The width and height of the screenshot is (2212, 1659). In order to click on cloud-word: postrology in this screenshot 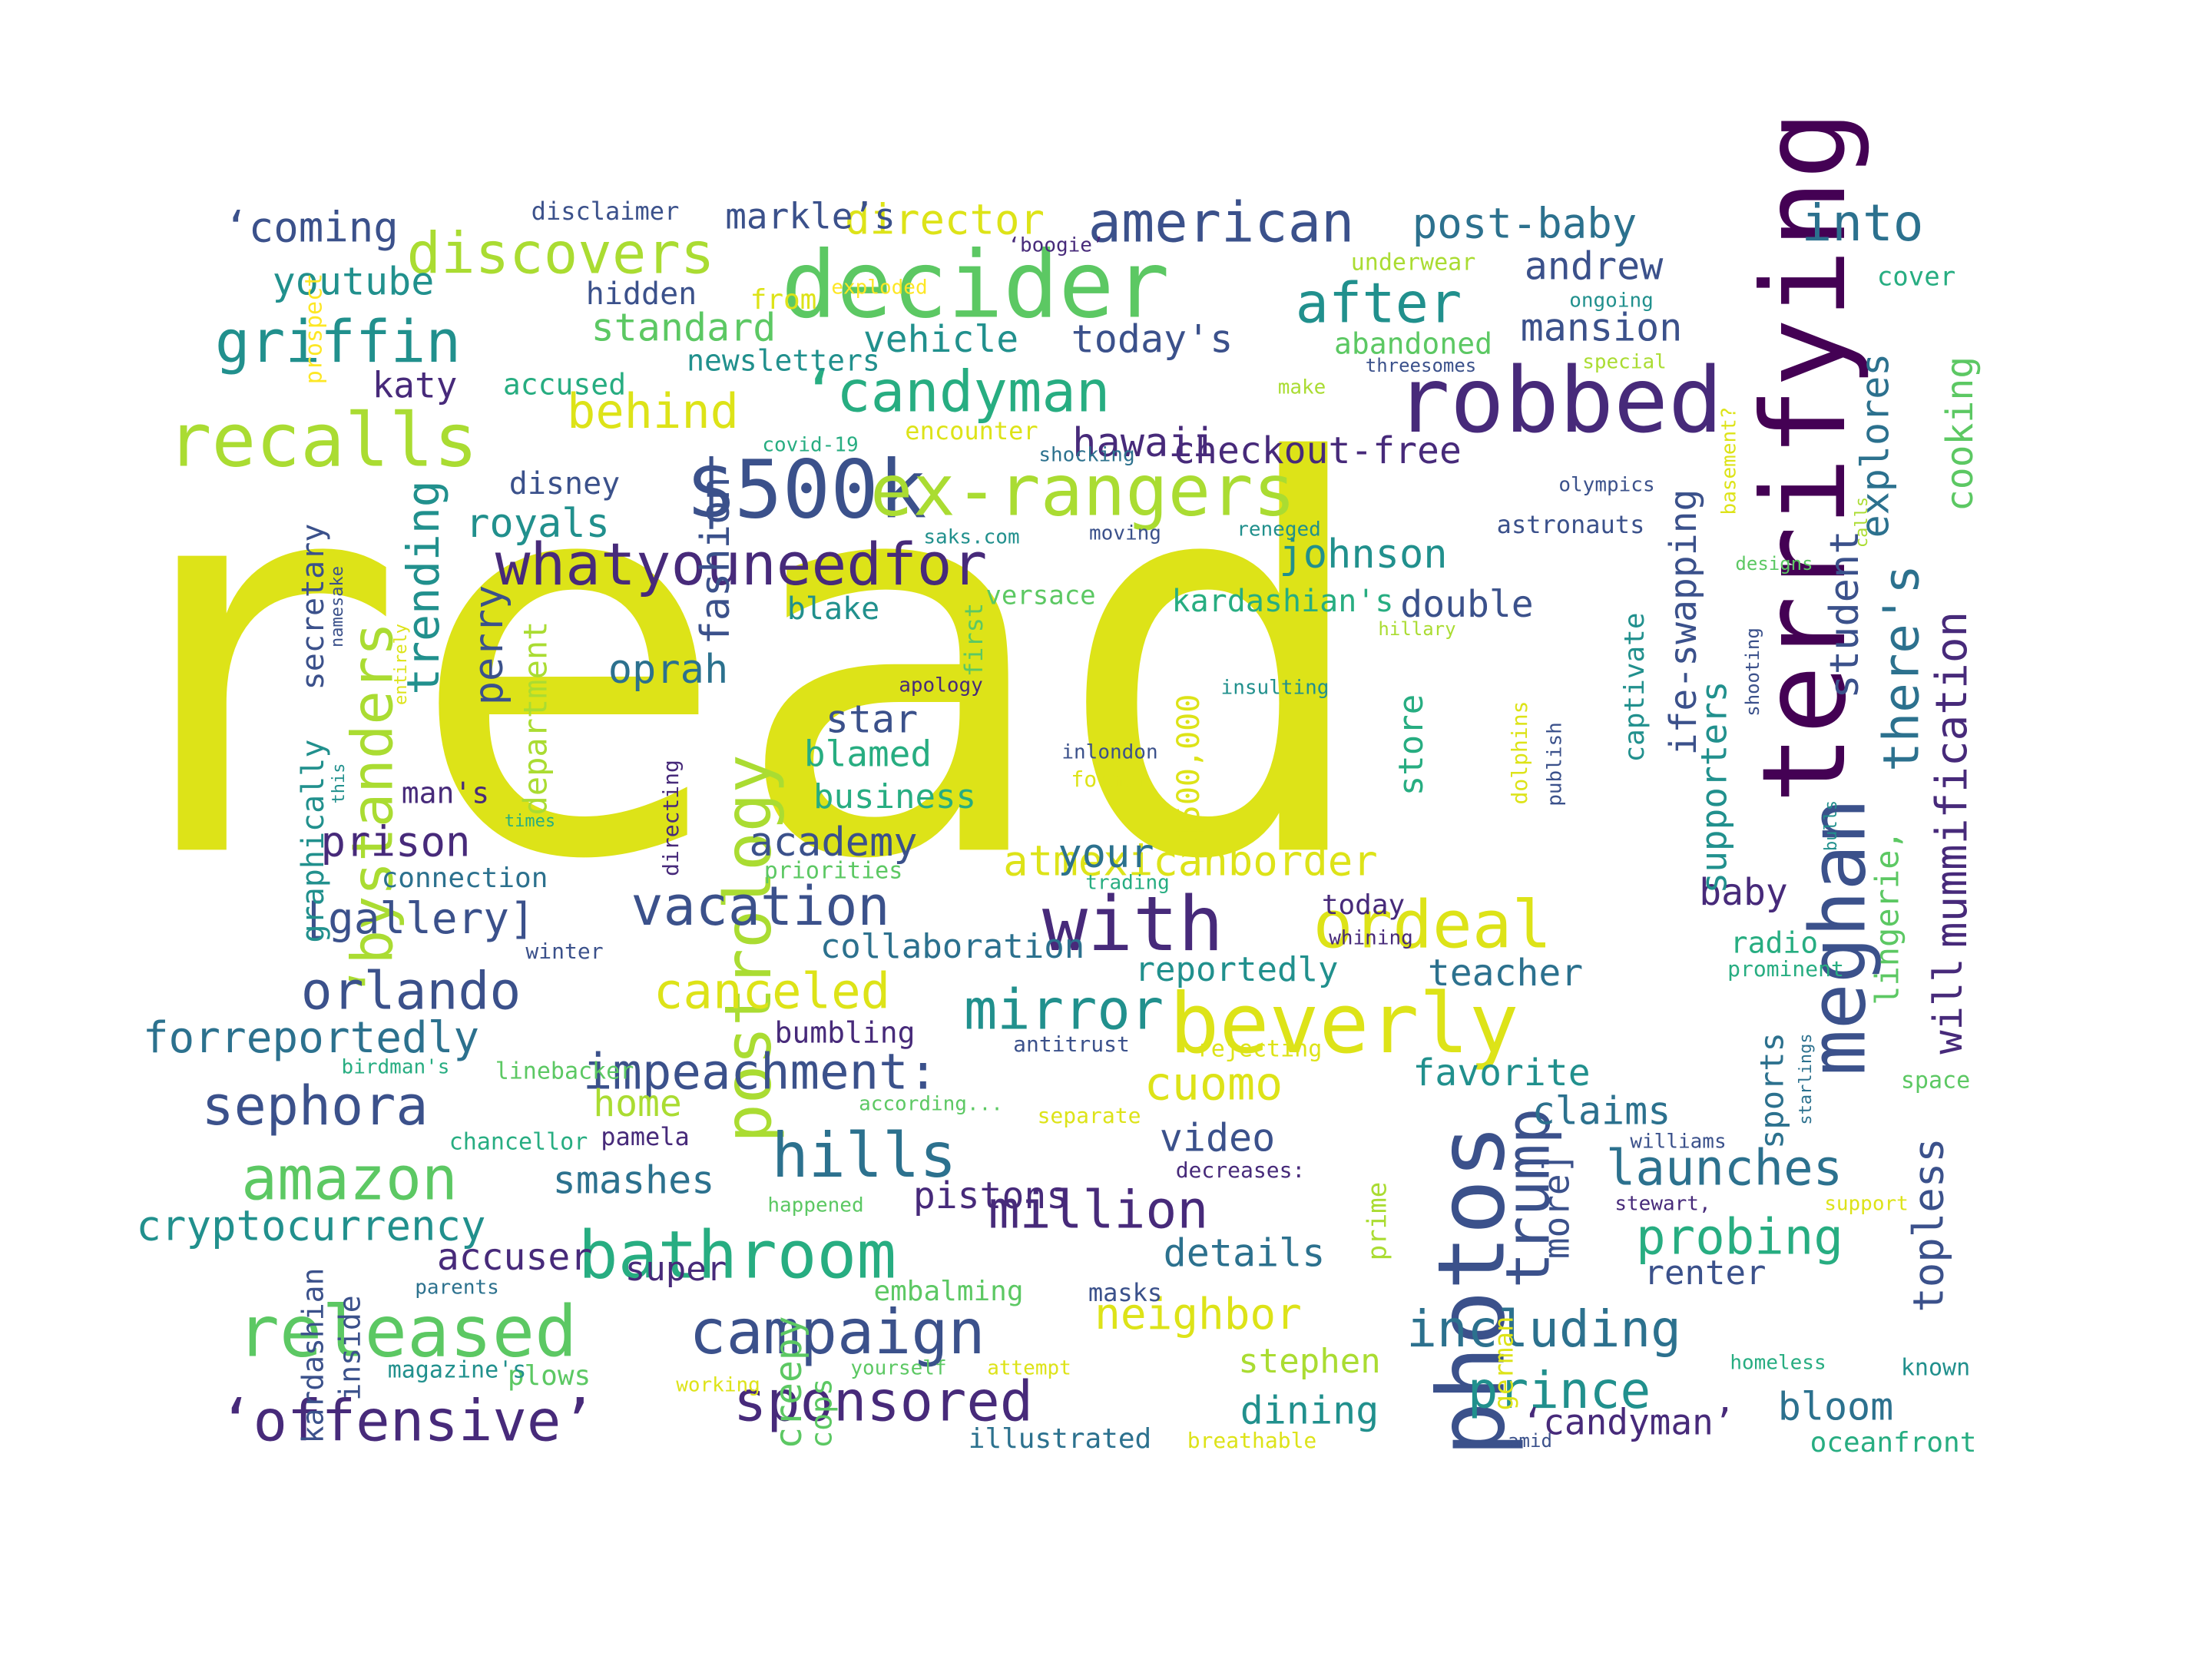, I will do `click(748, 949)`.